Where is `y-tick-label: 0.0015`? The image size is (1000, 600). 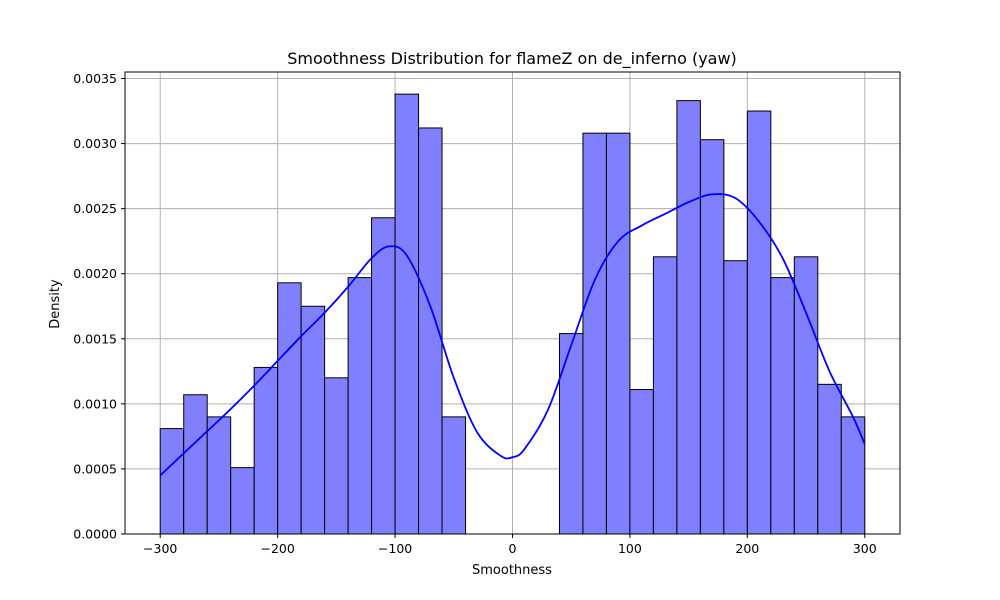
y-tick-label: 0.0015 is located at coordinates (95, 338).